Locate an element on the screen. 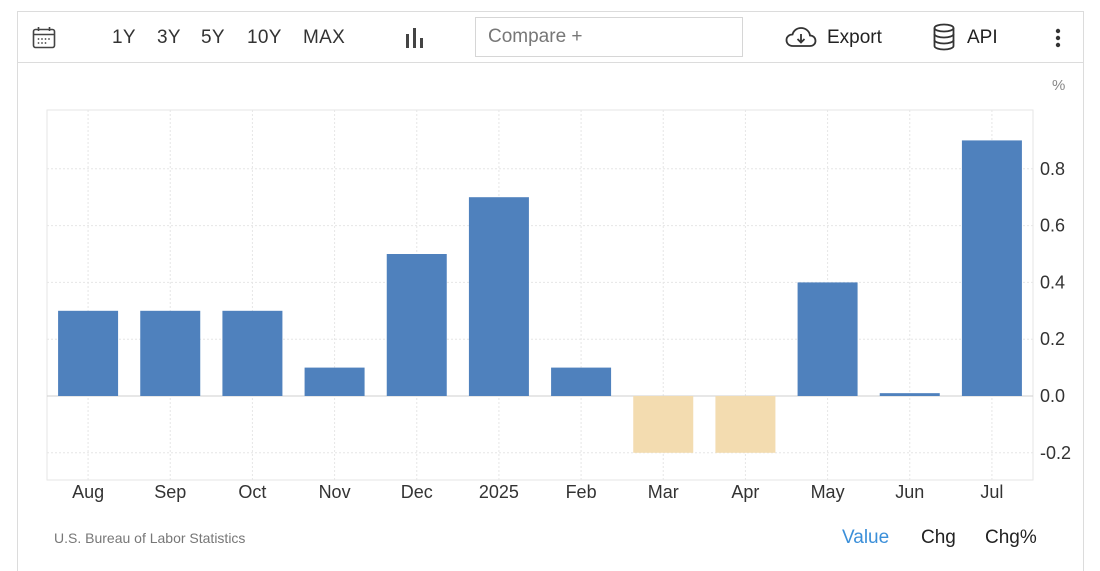  x-tick-label: May is located at coordinates (828, 492).